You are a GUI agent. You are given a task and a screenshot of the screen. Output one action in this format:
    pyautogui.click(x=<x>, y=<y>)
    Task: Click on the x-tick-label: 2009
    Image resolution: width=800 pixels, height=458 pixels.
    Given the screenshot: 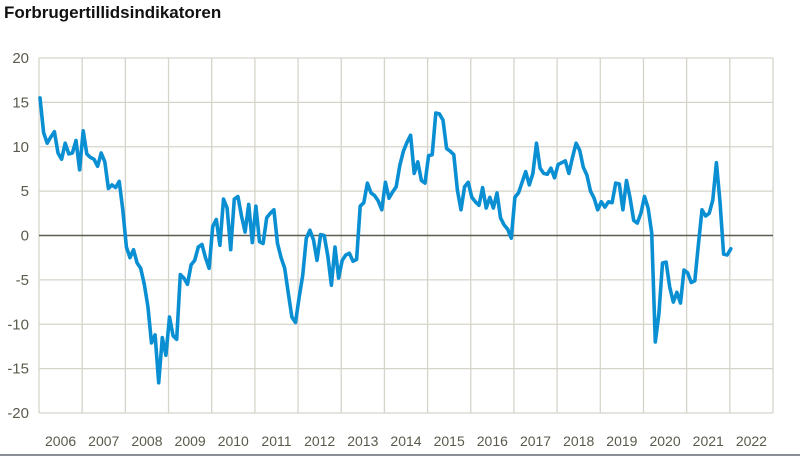 What is the action you would take?
    pyautogui.click(x=190, y=441)
    